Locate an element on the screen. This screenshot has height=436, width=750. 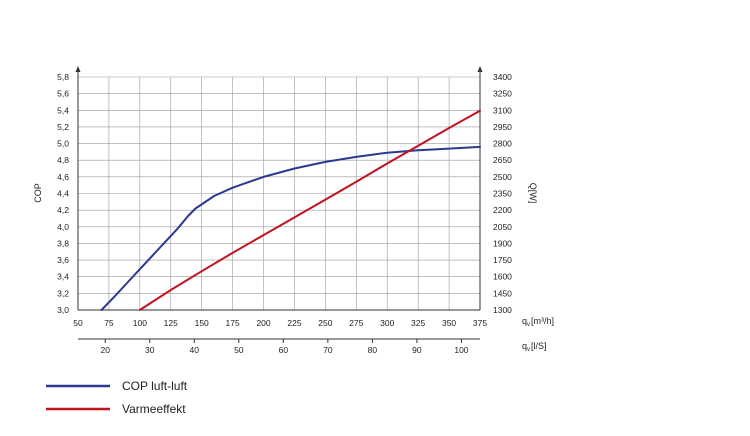
y-right-tick-label: 2950 is located at coordinates (502, 127).